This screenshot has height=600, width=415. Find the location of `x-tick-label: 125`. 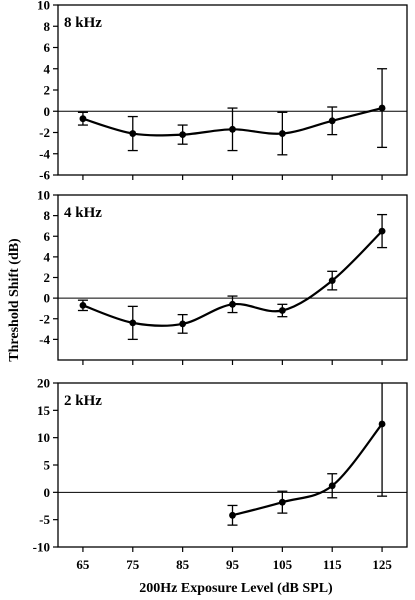

x-tick-label: 125 is located at coordinates (382, 564).